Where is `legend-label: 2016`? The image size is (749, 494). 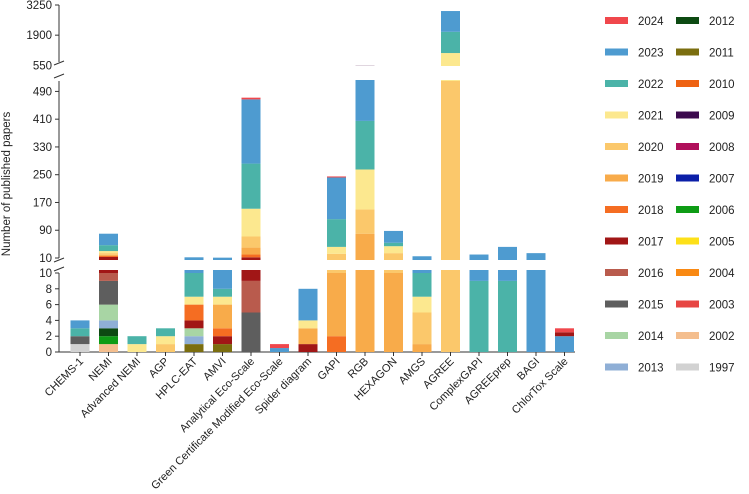 legend-label: 2016 is located at coordinates (651, 274).